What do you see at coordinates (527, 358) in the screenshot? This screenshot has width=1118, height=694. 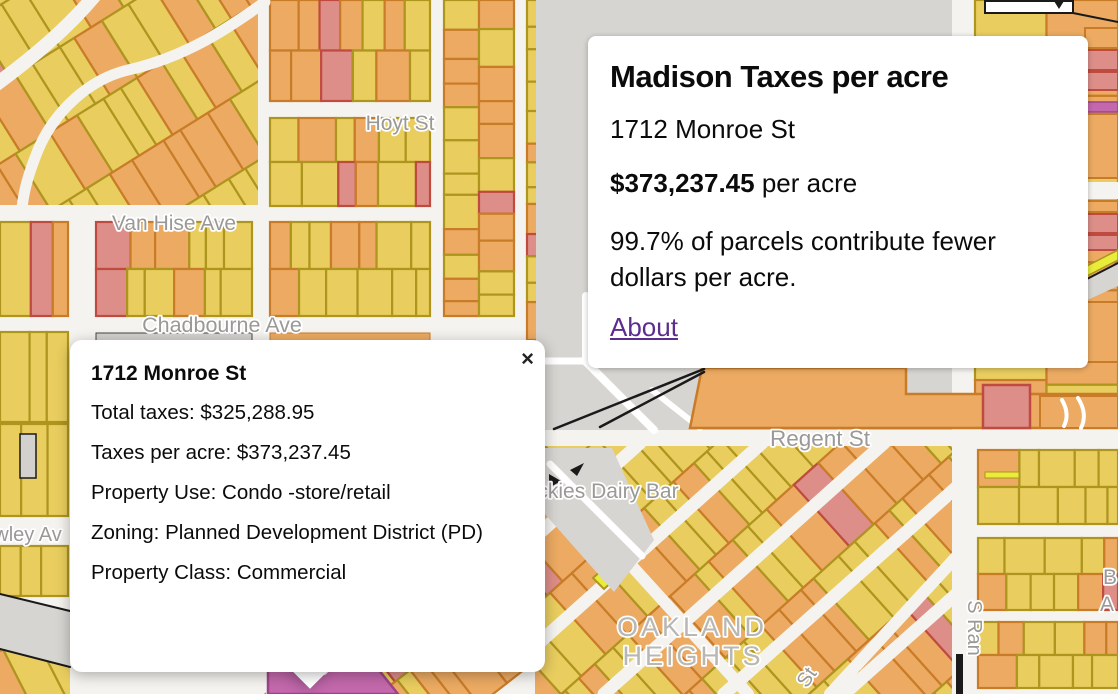 I see `popup-close-button: ×` at bounding box center [527, 358].